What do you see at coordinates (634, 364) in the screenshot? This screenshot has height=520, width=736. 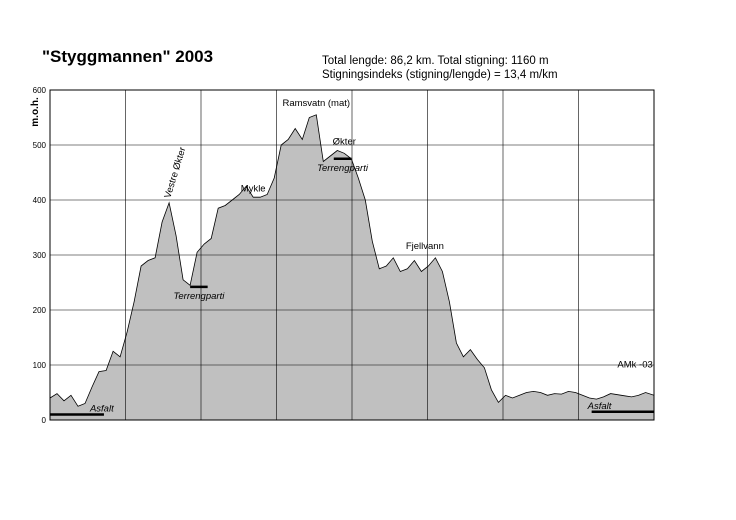 I see `annotation-label: AMk -03` at bounding box center [634, 364].